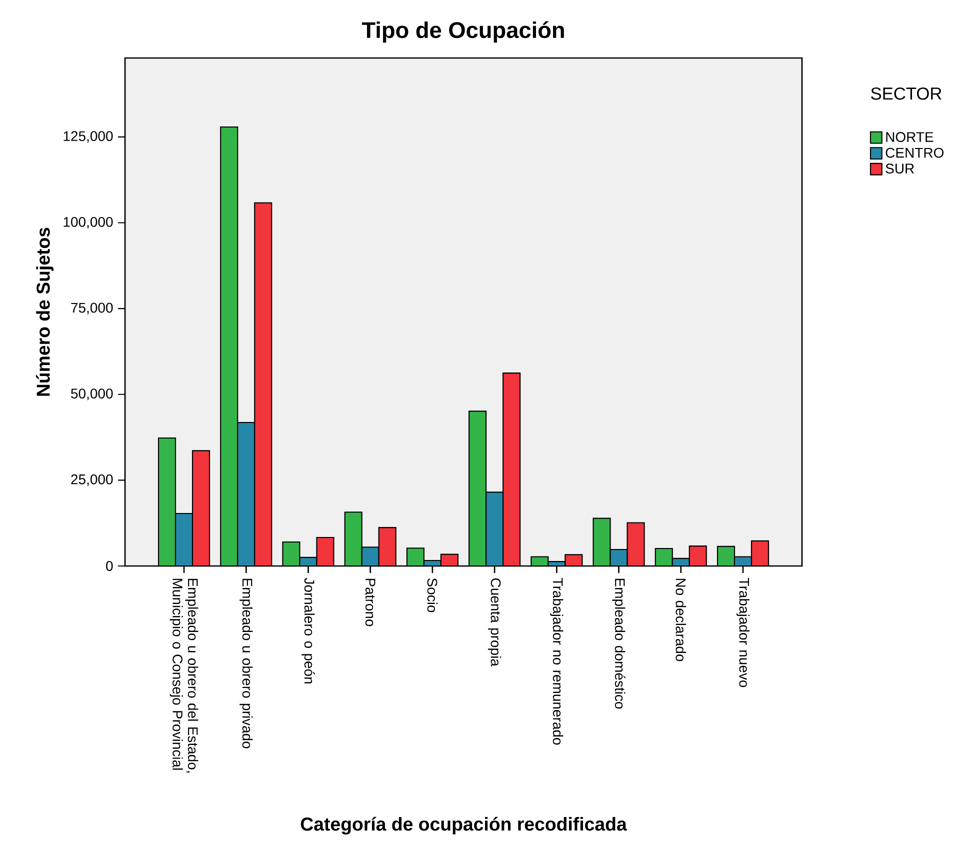 The width and height of the screenshot is (980, 858). Describe the element at coordinates (92, 308) in the screenshot. I see `y-tick-label: 75,000` at that location.